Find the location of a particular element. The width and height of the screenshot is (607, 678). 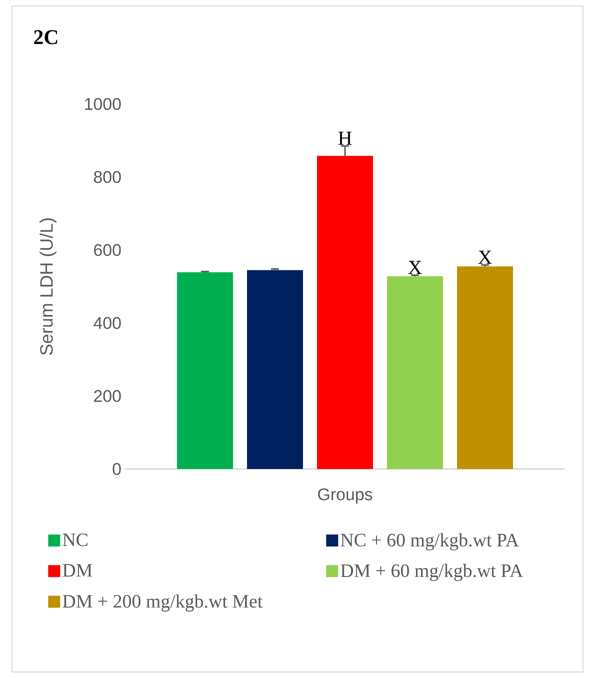

y-tick-label: 0 is located at coordinates (116, 468).